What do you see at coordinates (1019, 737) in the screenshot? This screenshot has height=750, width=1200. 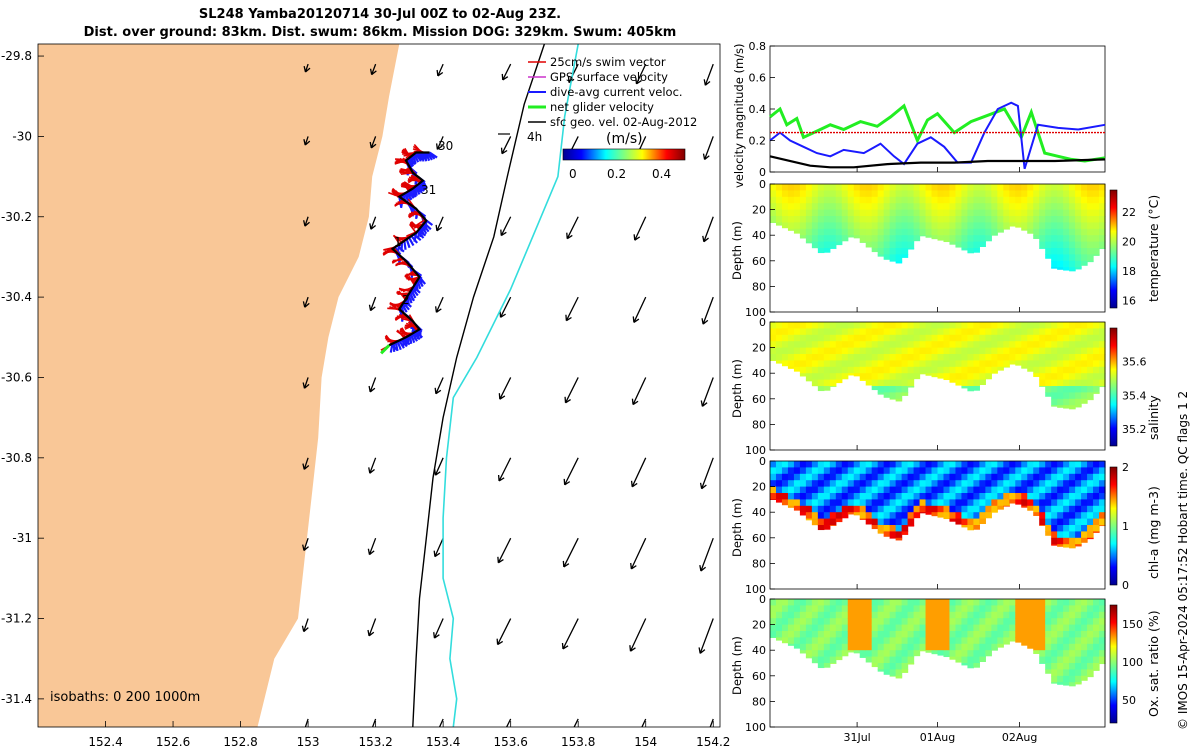 I see `time-tick-label: 02Aug` at bounding box center [1019, 737].